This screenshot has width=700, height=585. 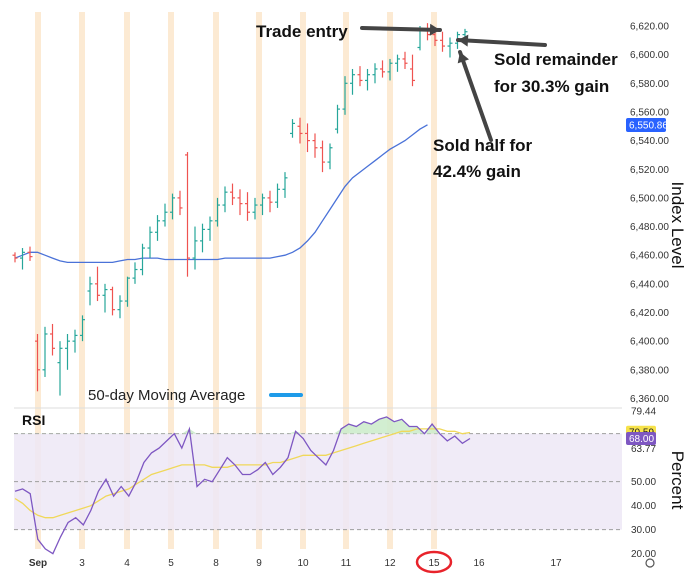 I want to click on price-tick-label-12: 6,380.00, so click(x=649, y=370).